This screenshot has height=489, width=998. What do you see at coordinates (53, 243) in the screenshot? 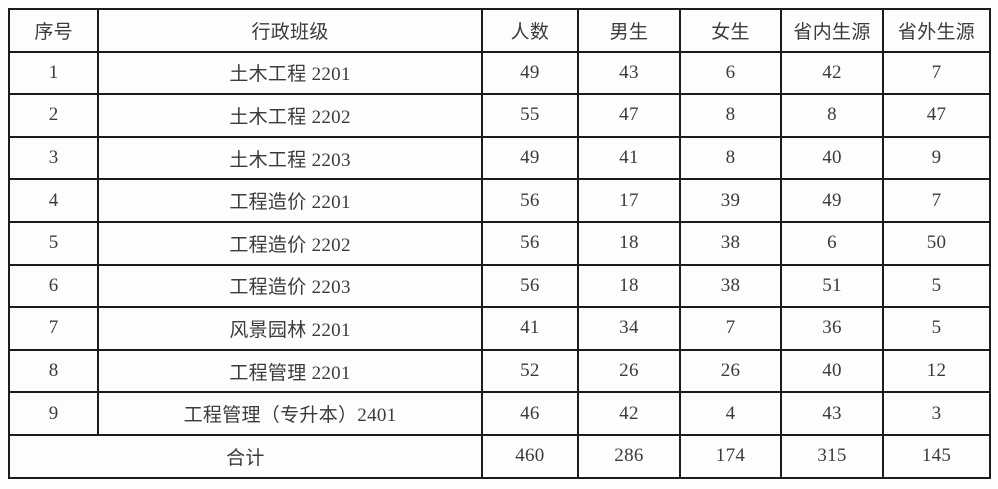
I see `cell-seq: 5` at bounding box center [53, 243].